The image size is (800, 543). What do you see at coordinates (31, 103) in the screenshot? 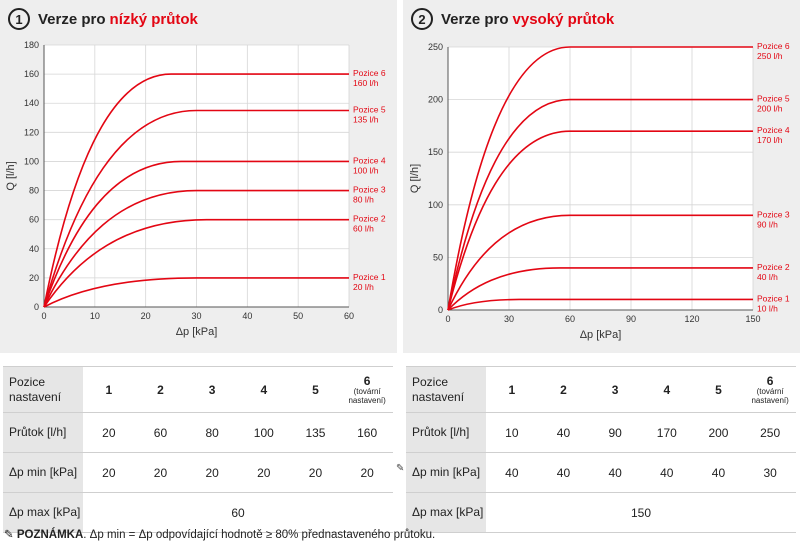
I see `y-tick-label: 140` at bounding box center [31, 103].